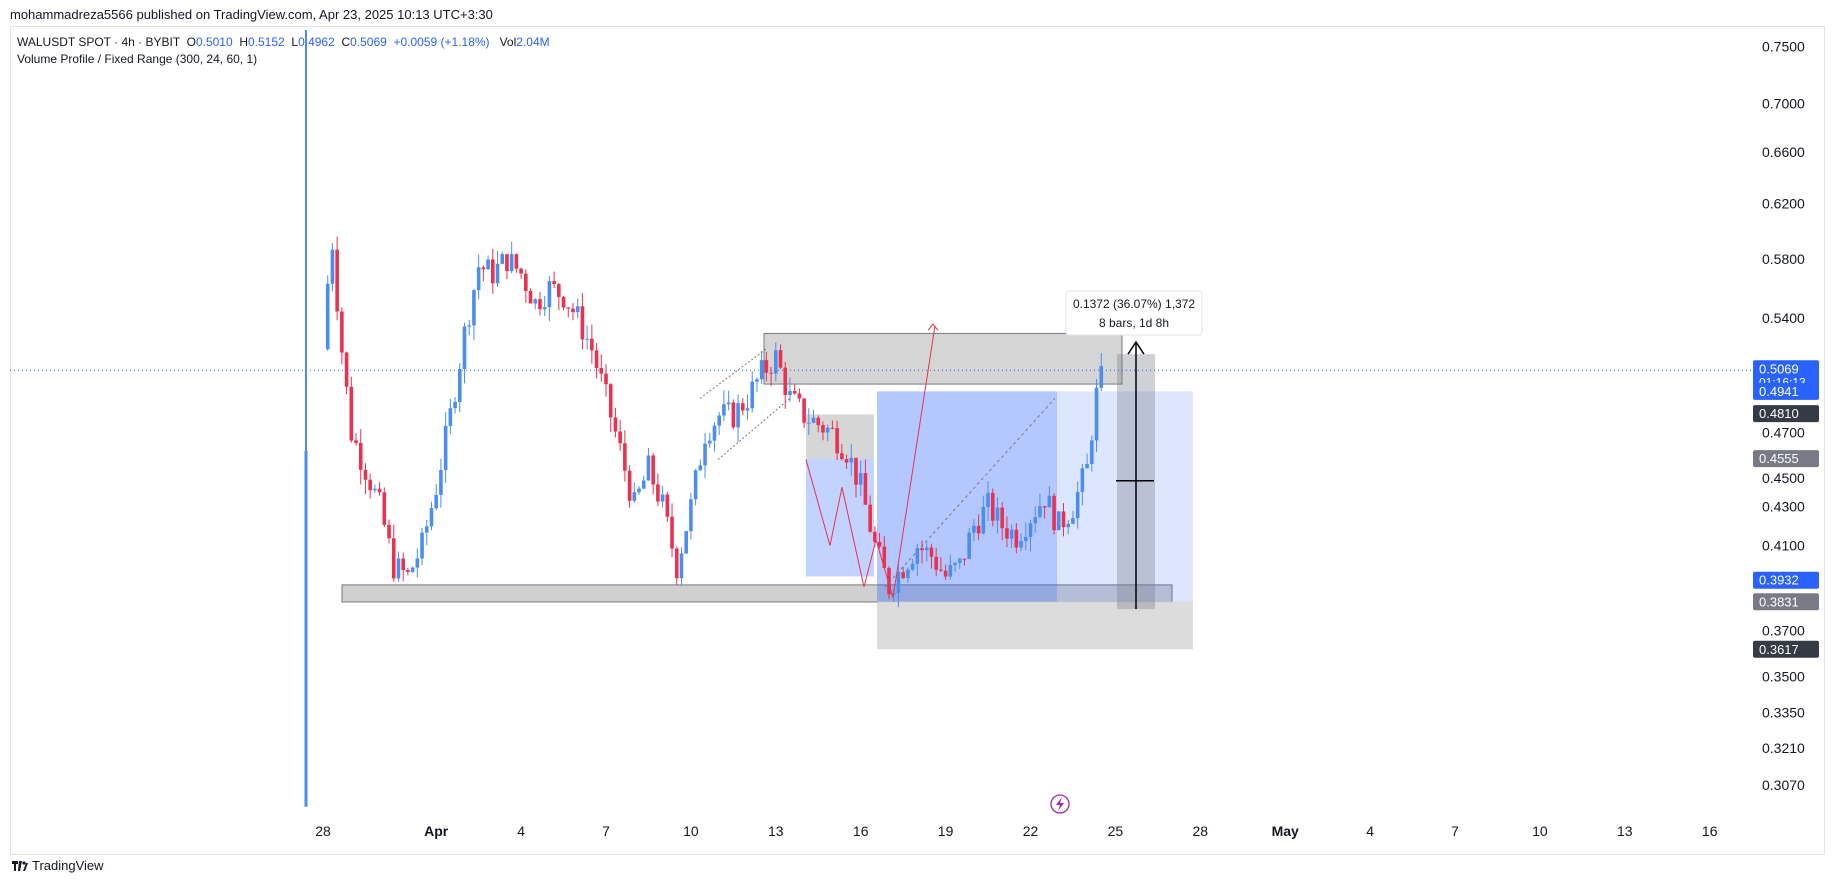 The height and width of the screenshot is (883, 1835). What do you see at coordinates (1136, 347) in the screenshot?
I see `measure-arrow-head` at bounding box center [1136, 347].